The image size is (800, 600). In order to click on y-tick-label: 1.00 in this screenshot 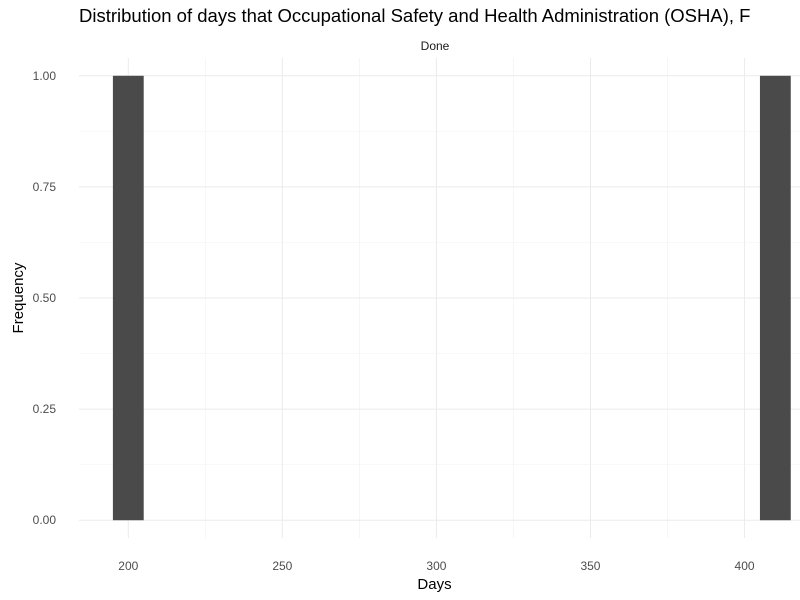, I will do `click(45, 76)`.